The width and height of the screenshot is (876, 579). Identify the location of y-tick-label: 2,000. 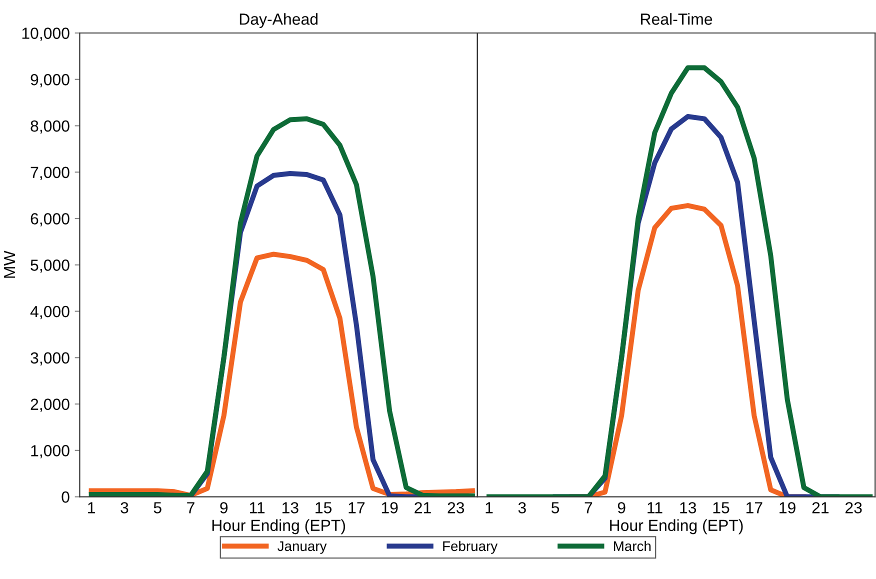
(50, 405).